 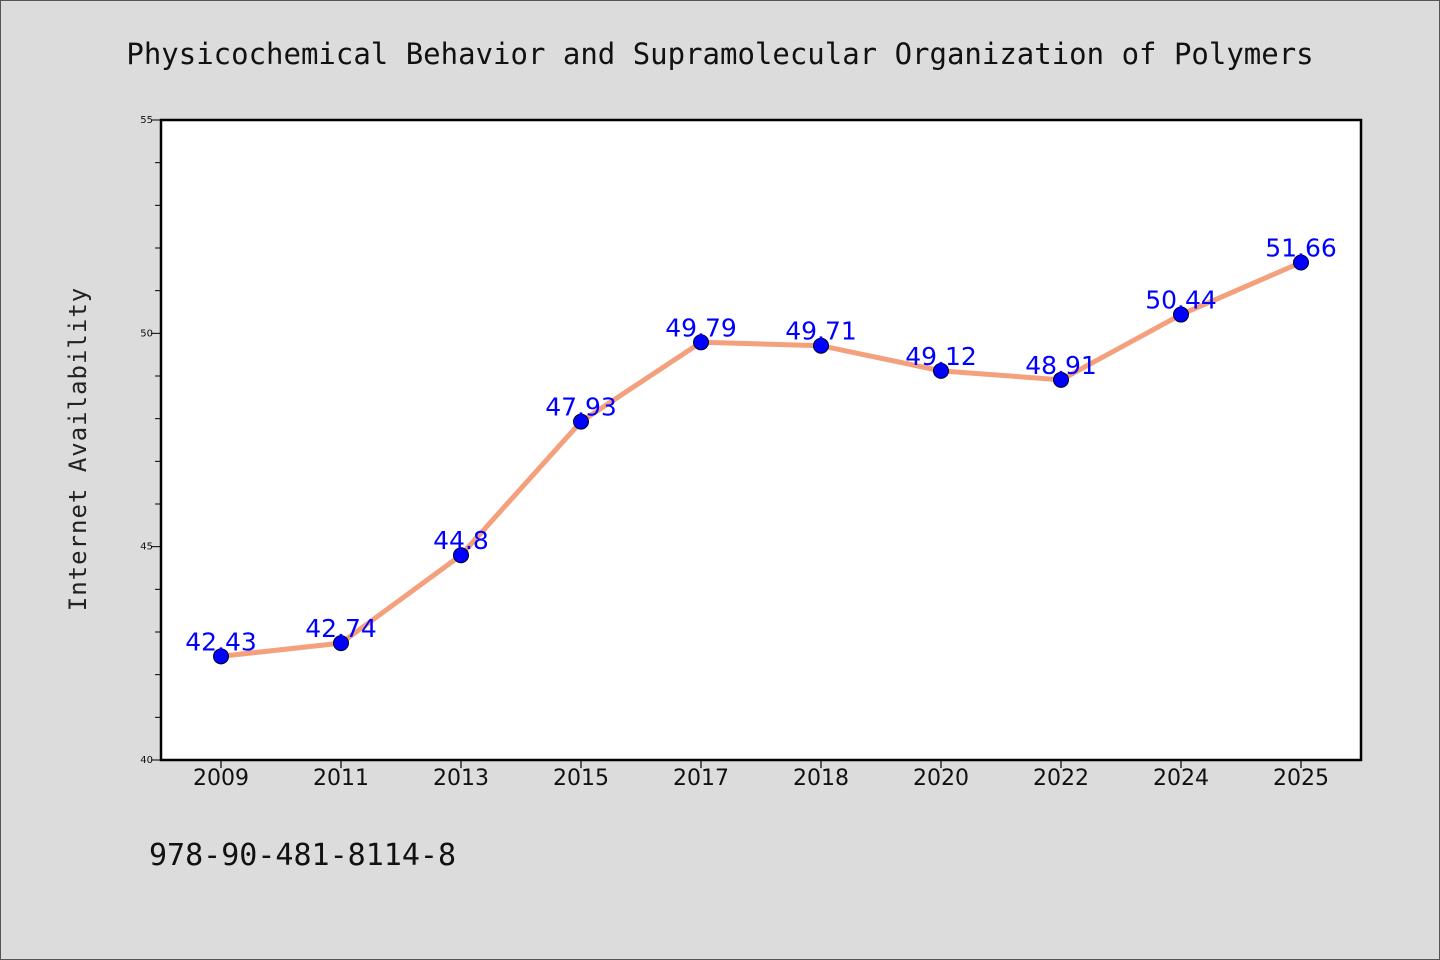 What do you see at coordinates (701, 778) in the screenshot?
I see `x-tick-label: 2017` at bounding box center [701, 778].